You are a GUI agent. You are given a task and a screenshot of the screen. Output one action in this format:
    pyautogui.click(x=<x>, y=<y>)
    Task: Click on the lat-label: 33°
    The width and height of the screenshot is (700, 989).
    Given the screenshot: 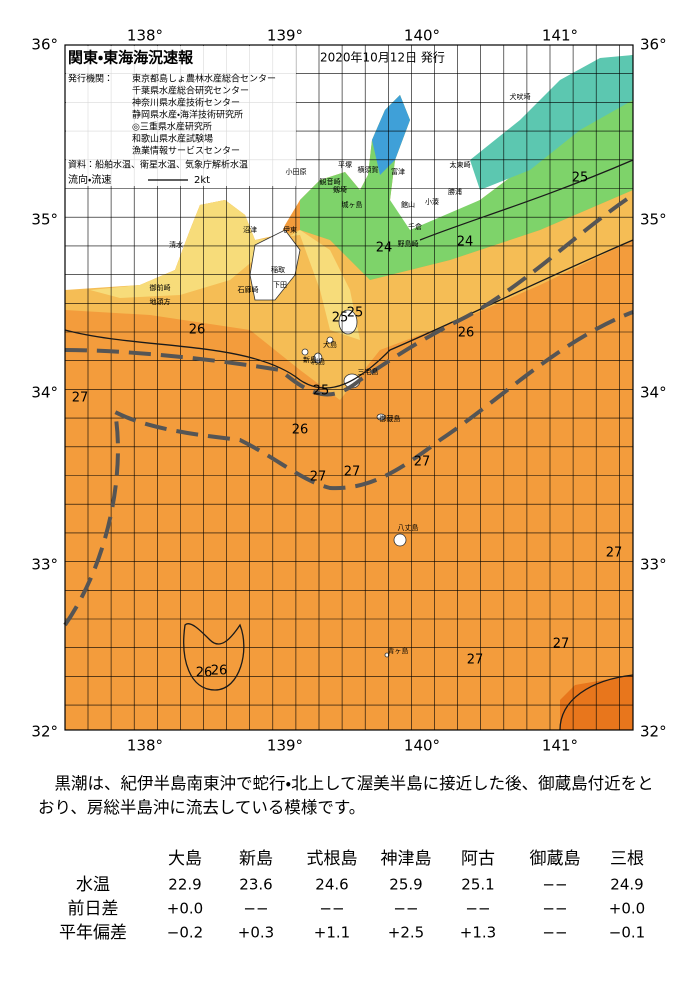 What is the action you would take?
    pyautogui.click(x=653, y=565)
    